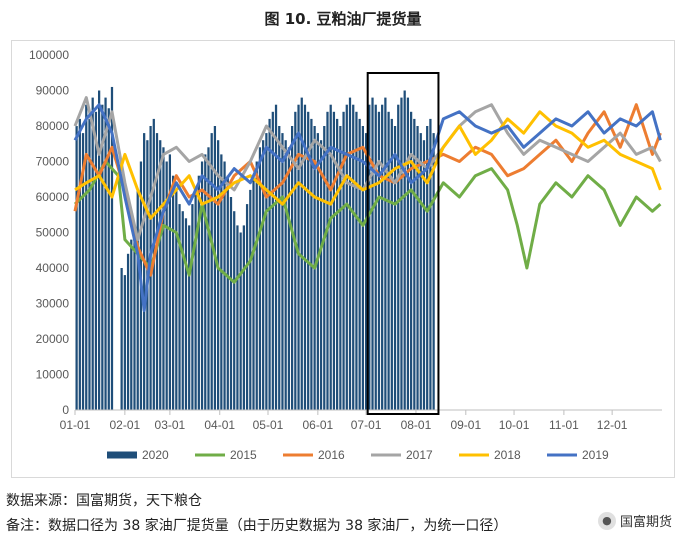 The width and height of the screenshot is (686, 549). What do you see at coordinates (465, 425) in the screenshot?
I see `x-tick-label: 09-01` at bounding box center [465, 425].